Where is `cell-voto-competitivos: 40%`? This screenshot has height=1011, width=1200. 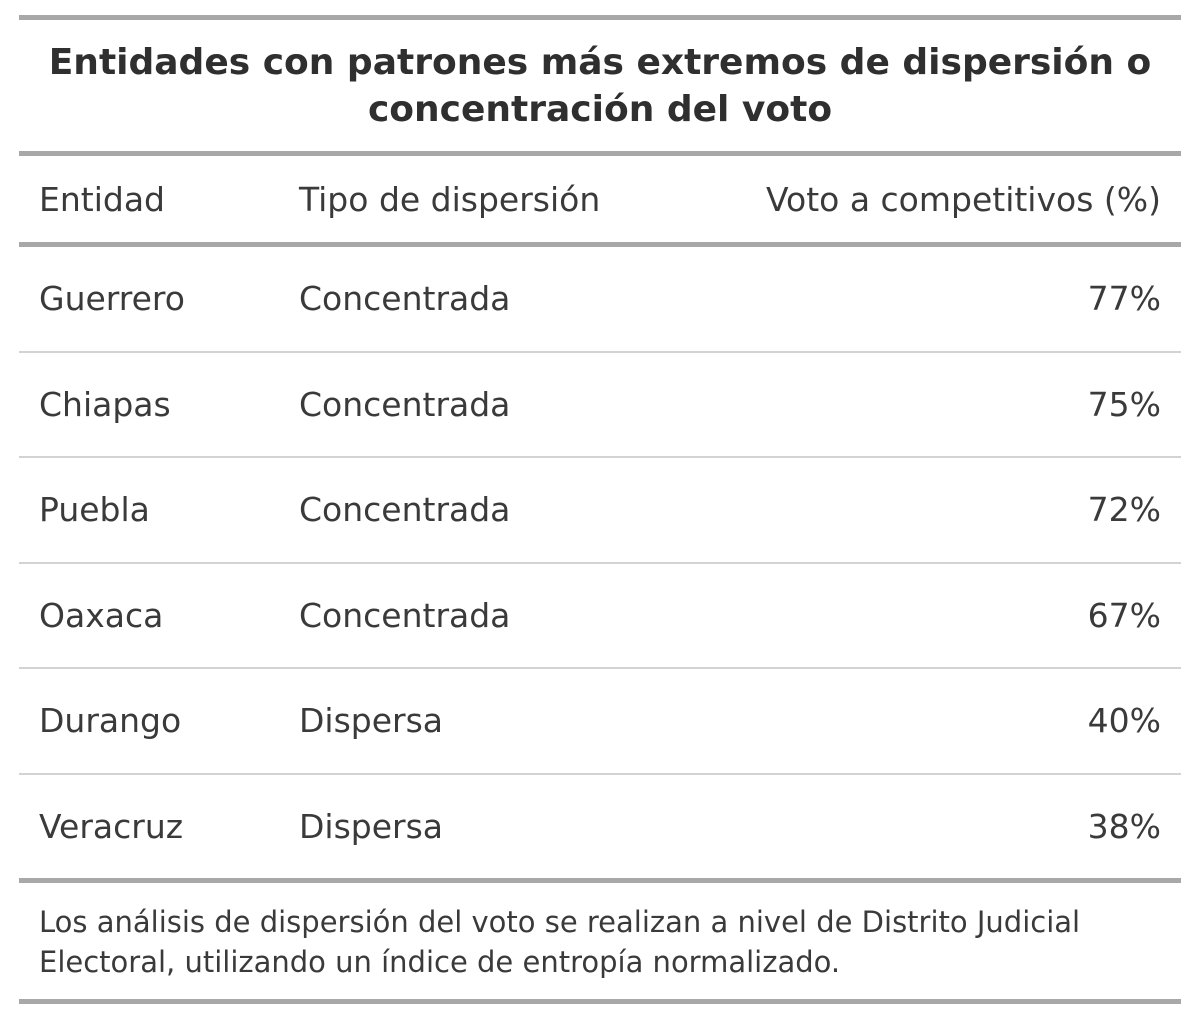 cell-voto-competitivos: 40% is located at coordinates (1124, 721).